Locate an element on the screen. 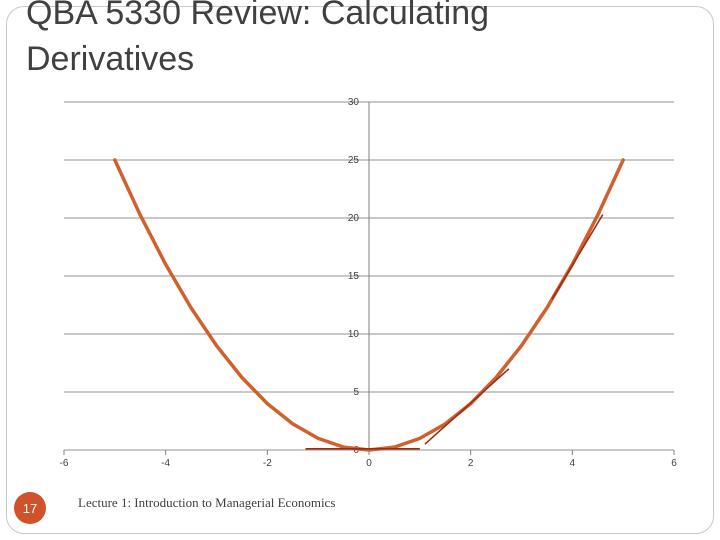  y-tick-label: 10 is located at coordinates (354, 334).